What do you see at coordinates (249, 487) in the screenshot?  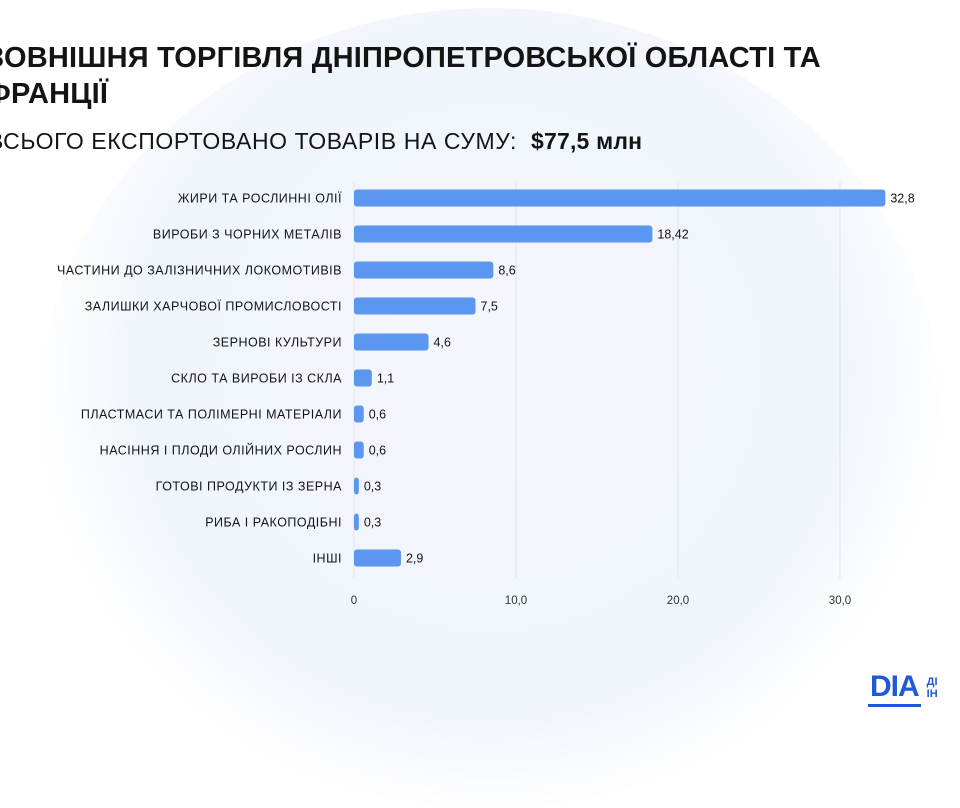 I see `category-label: ГОТОВІ ПРОДУКТИ ІЗ ЗЕРНА` at bounding box center [249, 487].